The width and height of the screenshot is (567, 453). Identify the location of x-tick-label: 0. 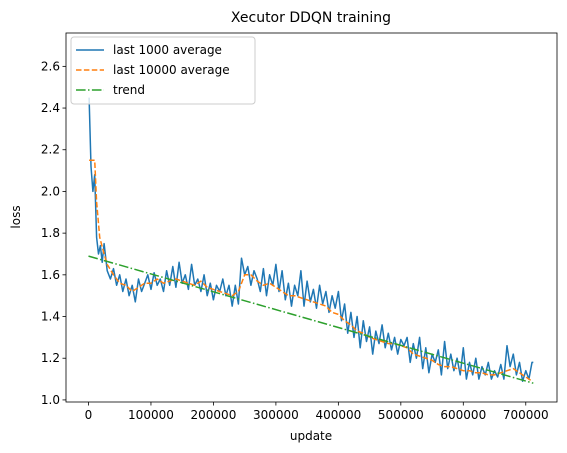
(89, 415).